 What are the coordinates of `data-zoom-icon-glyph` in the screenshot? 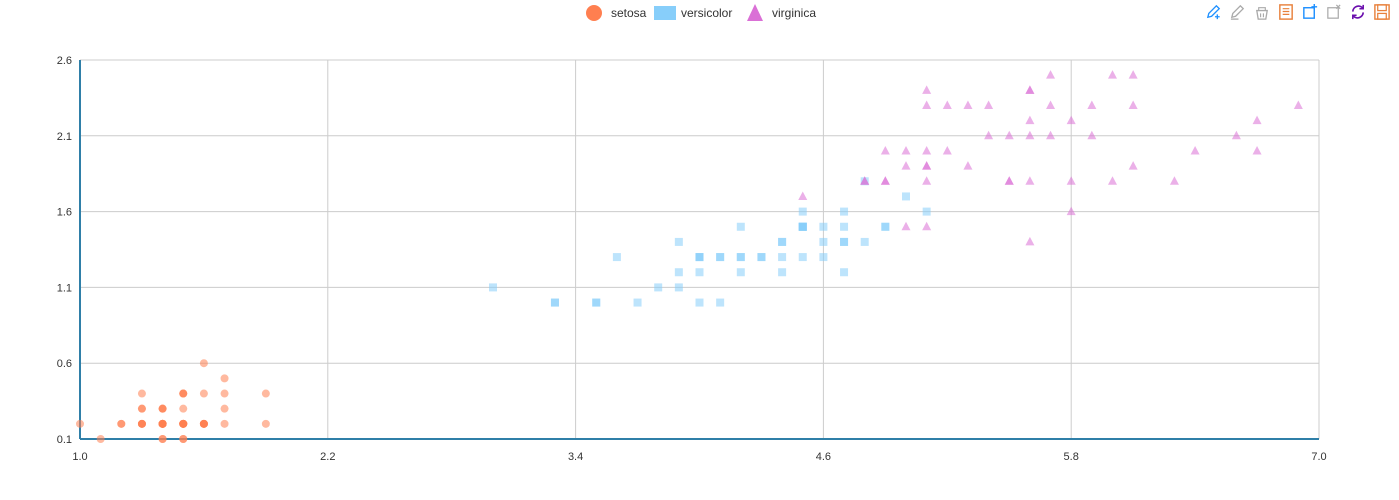 It's located at (1310, 11).